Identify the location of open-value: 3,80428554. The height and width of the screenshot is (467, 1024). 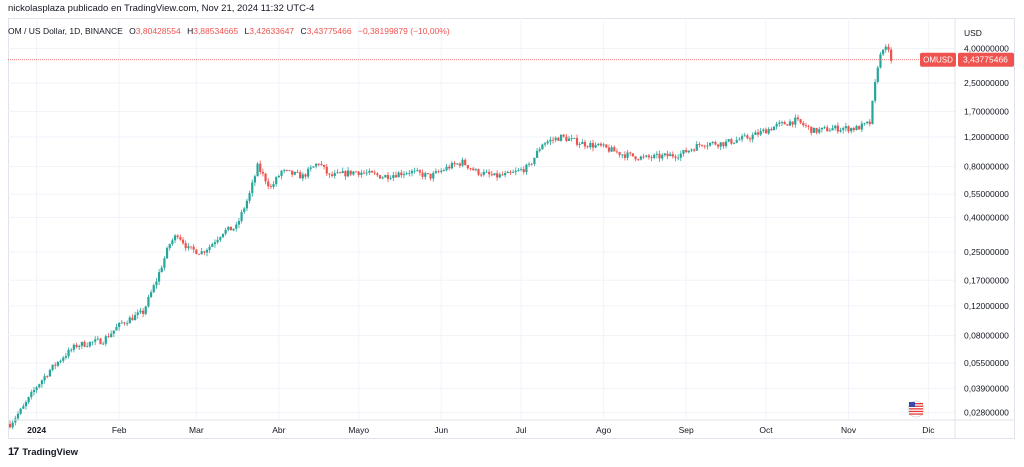
(158, 31).